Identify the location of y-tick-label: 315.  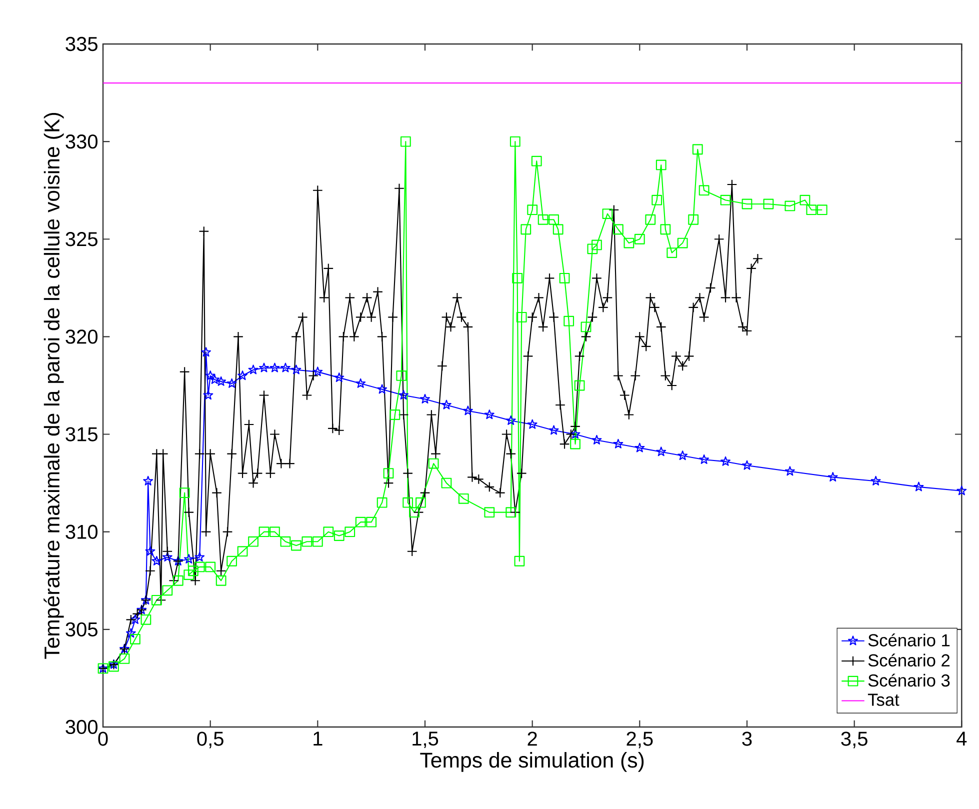
(82, 434).